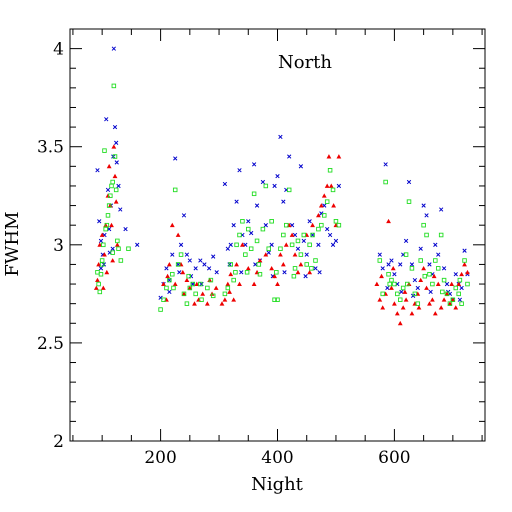 This screenshot has width=512, height=512. Describe the element at coordinates (58, 442) in the screenshot. I see `y-tick-label: 2` at that location.